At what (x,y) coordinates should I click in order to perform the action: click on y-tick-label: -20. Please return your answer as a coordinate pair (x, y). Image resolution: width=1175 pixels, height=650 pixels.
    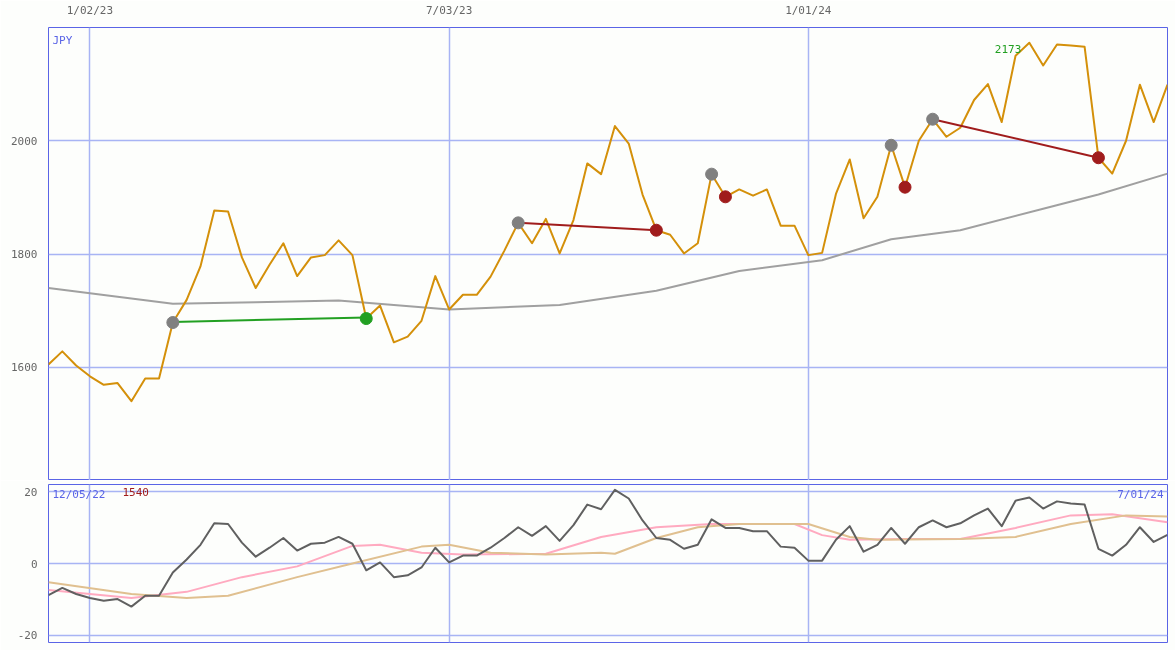
    Looking at the image, I should click on (27, 636).